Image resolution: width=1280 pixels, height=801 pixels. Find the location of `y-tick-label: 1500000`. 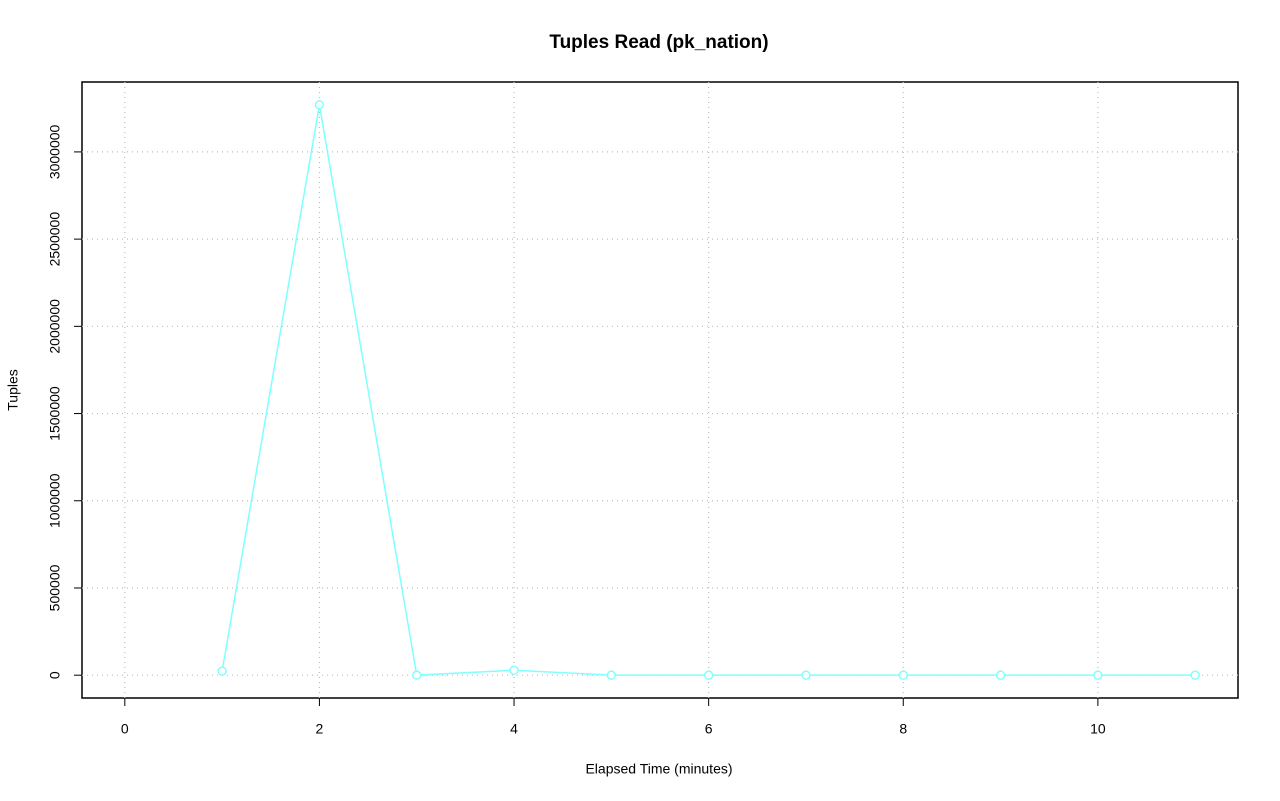

y-tick-label: 1500000 is located at coordinates (55, 413).